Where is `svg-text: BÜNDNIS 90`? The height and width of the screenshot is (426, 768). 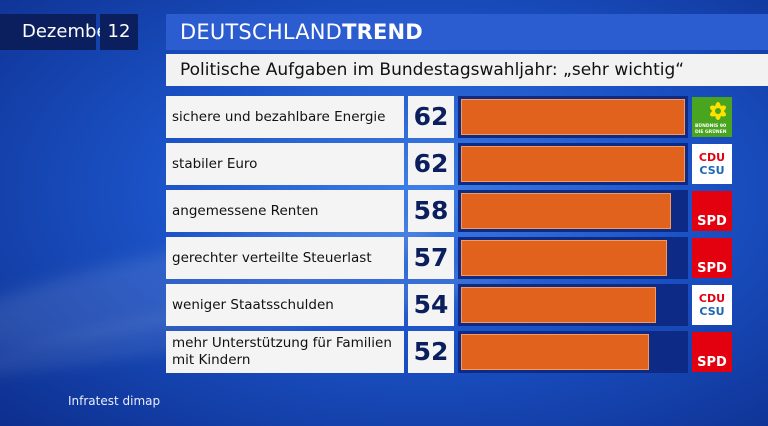 svg-text: BÜNDNIS 90 is located at coordinates (710, 125).